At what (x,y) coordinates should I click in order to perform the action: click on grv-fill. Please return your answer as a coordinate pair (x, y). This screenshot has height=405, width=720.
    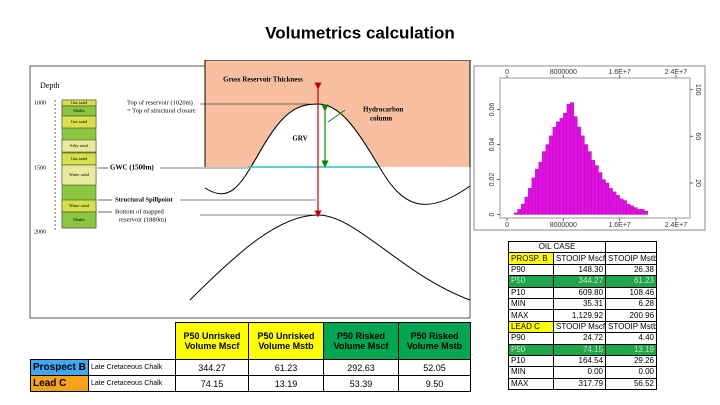
    Looking at the image, I should click on (337, 113).